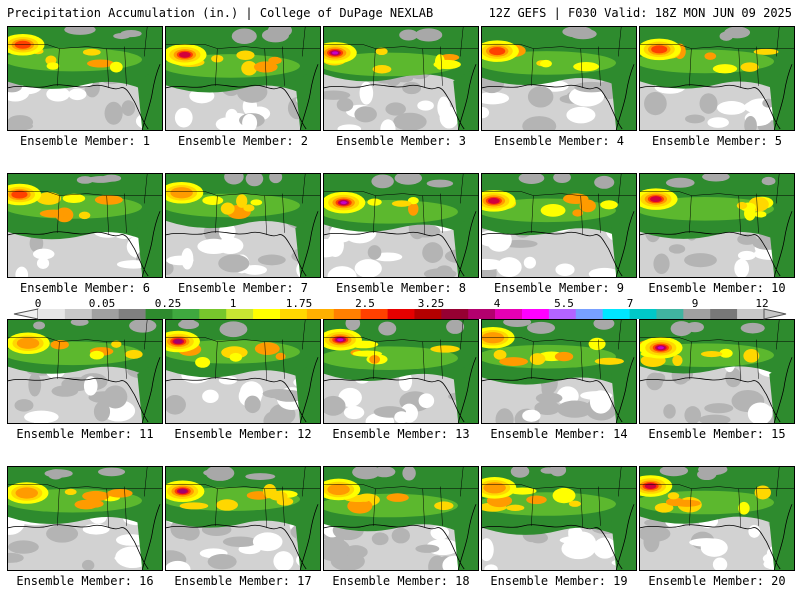 The width and height of the screenshot is (800, 600). Describe the element at coordinates (102, 303) in the screenshot. I see `colorbar-tick-label: 0.05` at that location.